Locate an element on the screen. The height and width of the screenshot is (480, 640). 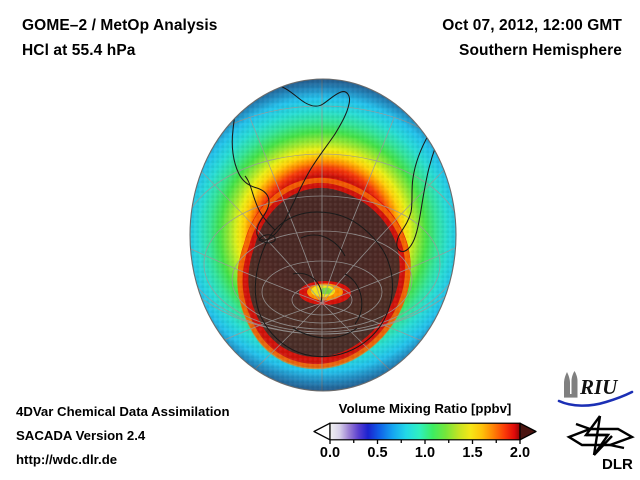
colorbar: Volume Mixing Ratio [ppbv] is located at coordinates (425, 432).